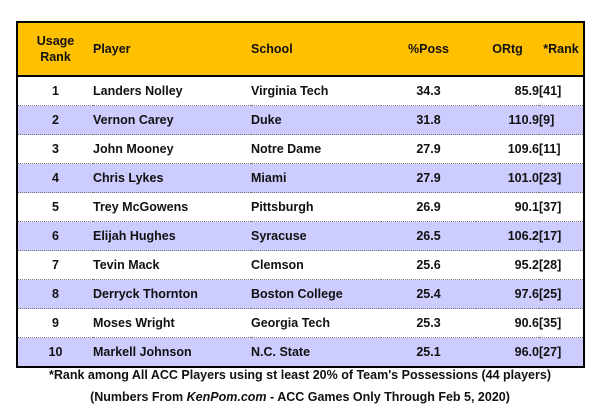 This screenshot has height=412, width=600. I want to click on table-row: 7 Tevin Mack Clemson 25.6 95.2 [28], so click(300, 265).